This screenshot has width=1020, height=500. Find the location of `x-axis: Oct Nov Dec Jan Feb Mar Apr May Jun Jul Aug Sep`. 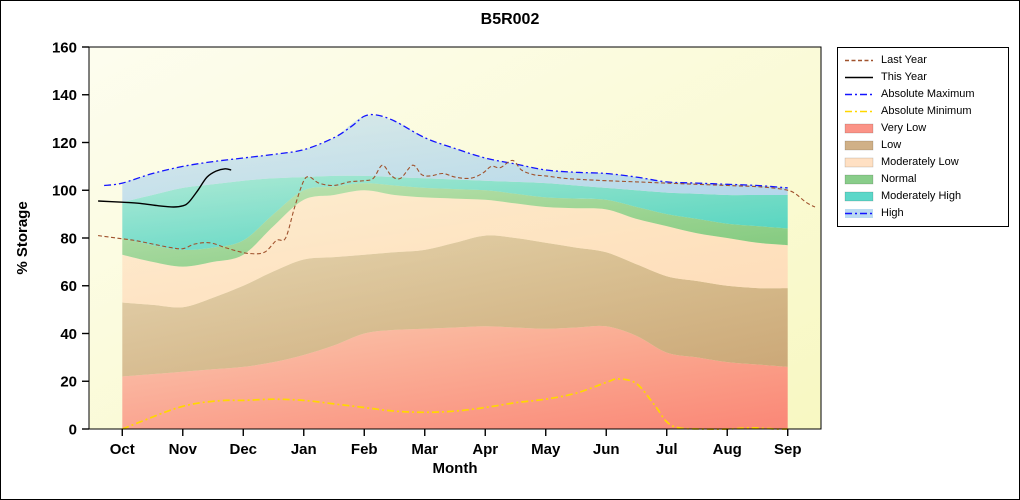

x-axis: Oct Nov Dec Jan Feb Mar Apr May Jun Jul Aug Sep is located at coordinates (456, 443).